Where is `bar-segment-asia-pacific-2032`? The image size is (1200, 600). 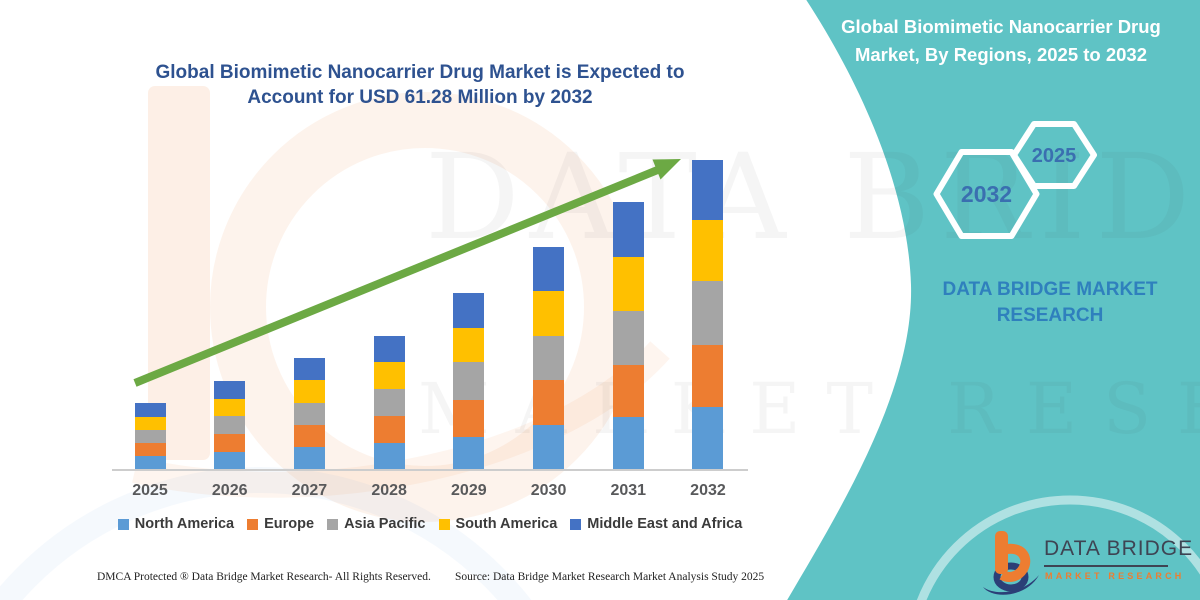 bar-segment-asia-pacific-2032 is located at coordinates (708, 312).